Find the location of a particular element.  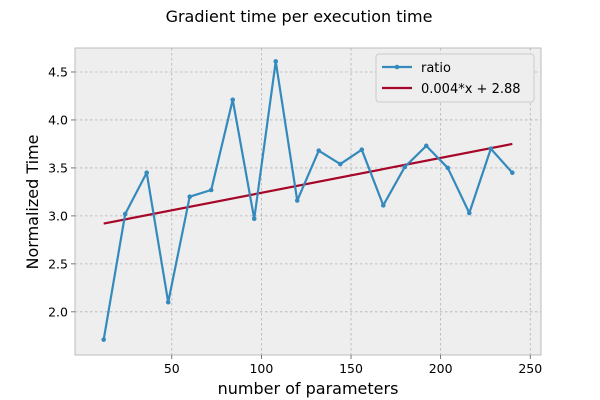

y-tick-label: 3.0 is located at coordinates (58, 215).